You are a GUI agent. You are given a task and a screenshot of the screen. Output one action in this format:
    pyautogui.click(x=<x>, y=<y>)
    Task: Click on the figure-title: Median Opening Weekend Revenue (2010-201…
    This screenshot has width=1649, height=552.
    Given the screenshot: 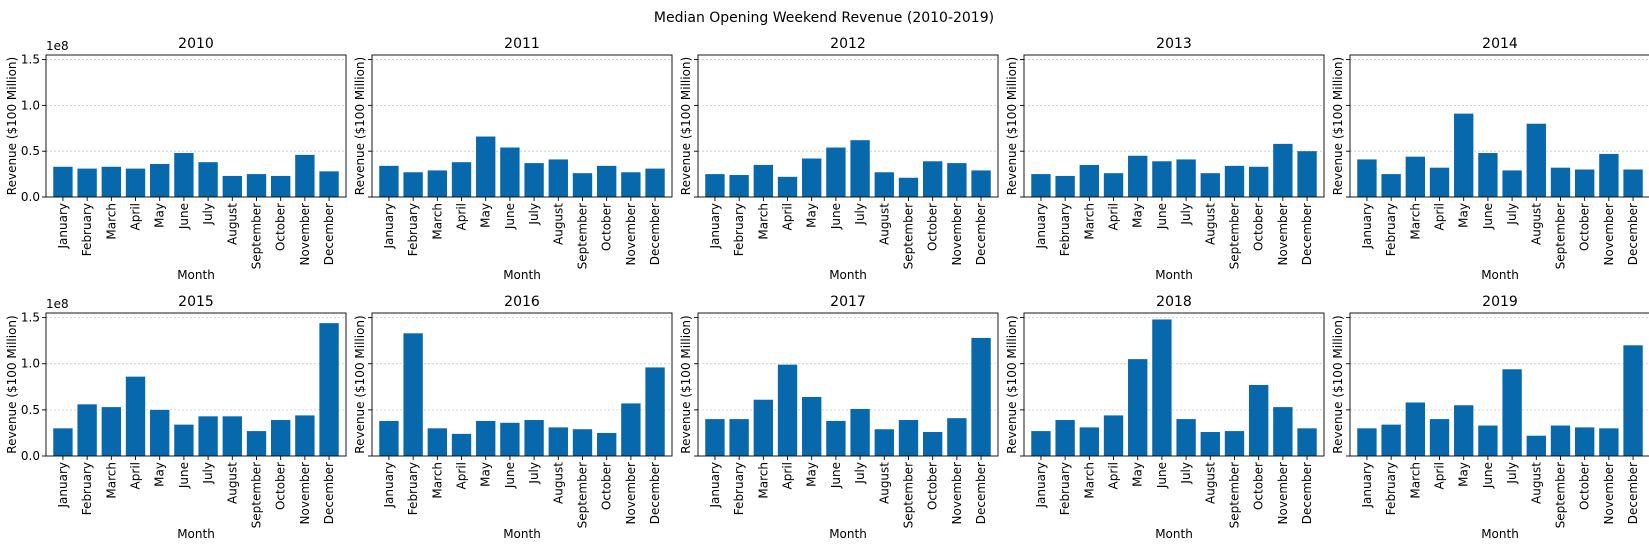 What is the action you would take?
    pyautogui.click(x=824, y=18)
    